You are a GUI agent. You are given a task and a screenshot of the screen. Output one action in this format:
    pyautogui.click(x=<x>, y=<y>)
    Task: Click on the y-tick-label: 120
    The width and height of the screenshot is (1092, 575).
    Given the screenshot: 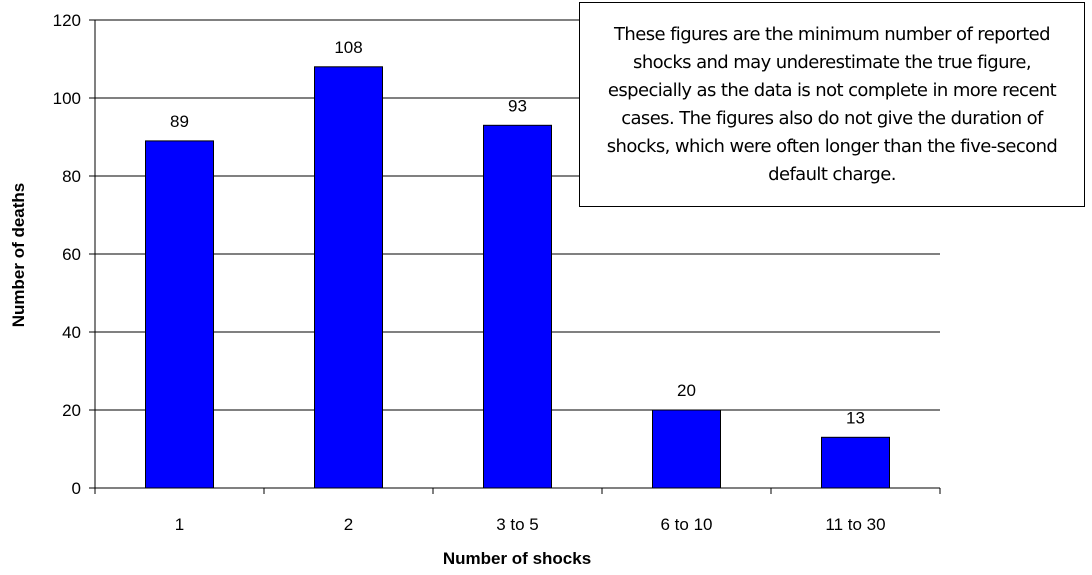 What is the action you would take?
    pyautogui.click(x=67, y=20)
    